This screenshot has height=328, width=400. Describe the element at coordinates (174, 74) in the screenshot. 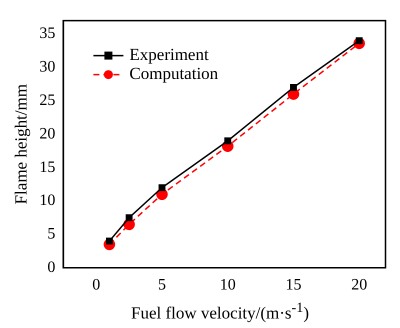

I see `legend-label: Computation` at that location.